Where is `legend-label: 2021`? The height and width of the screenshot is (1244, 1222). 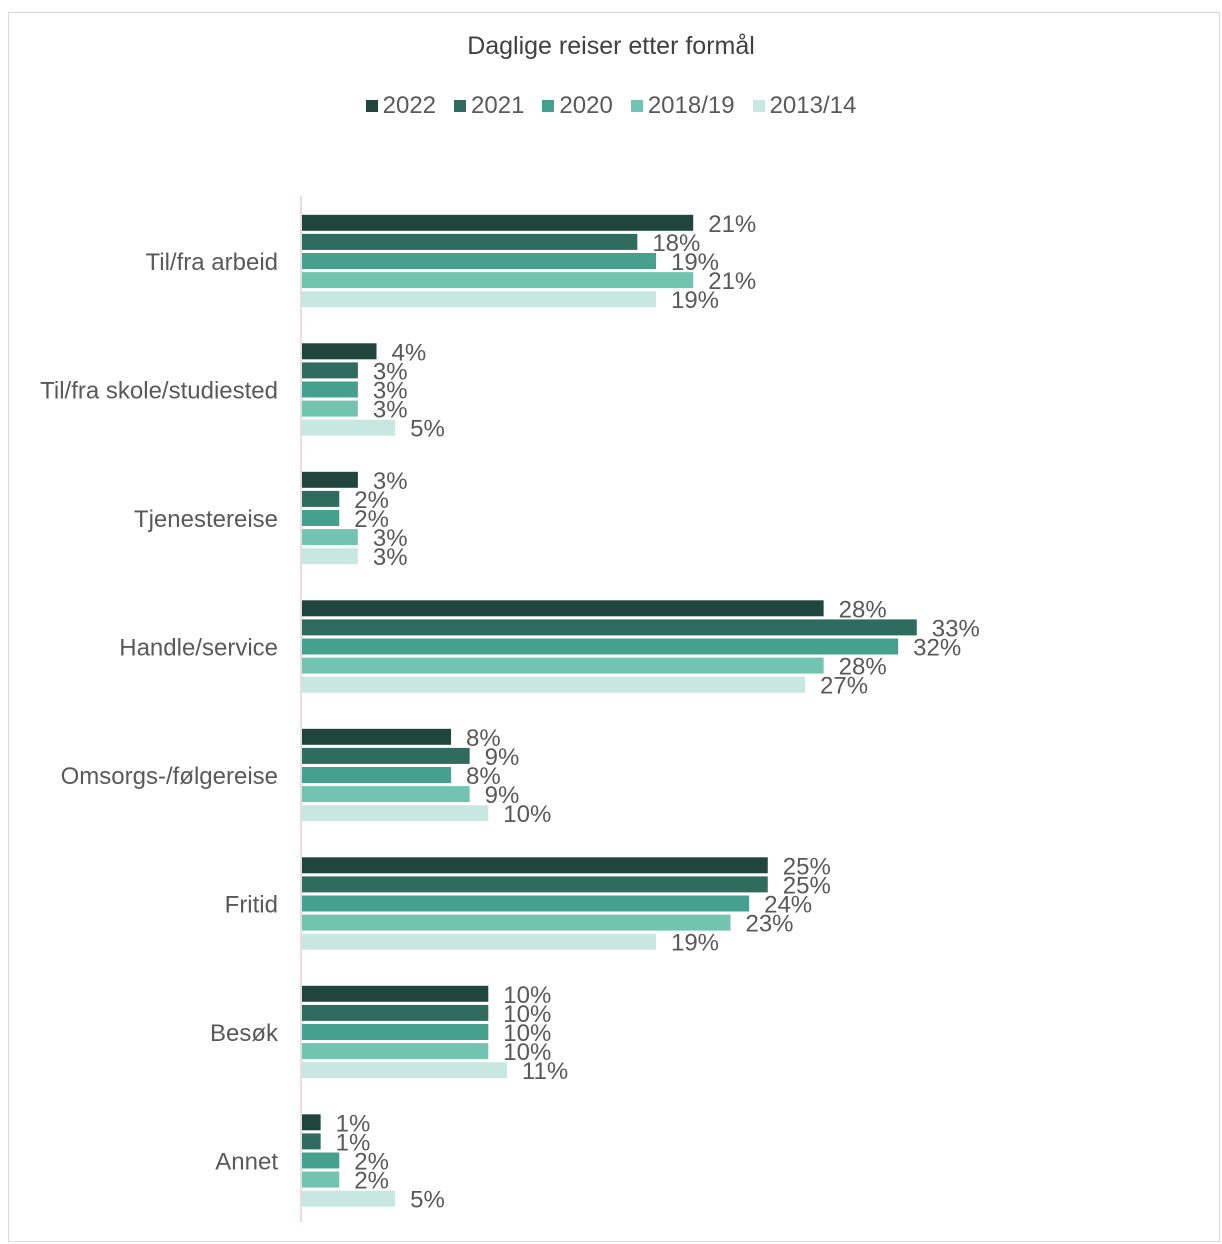
legend-label: 2021 is located at coordinates (498, 105).